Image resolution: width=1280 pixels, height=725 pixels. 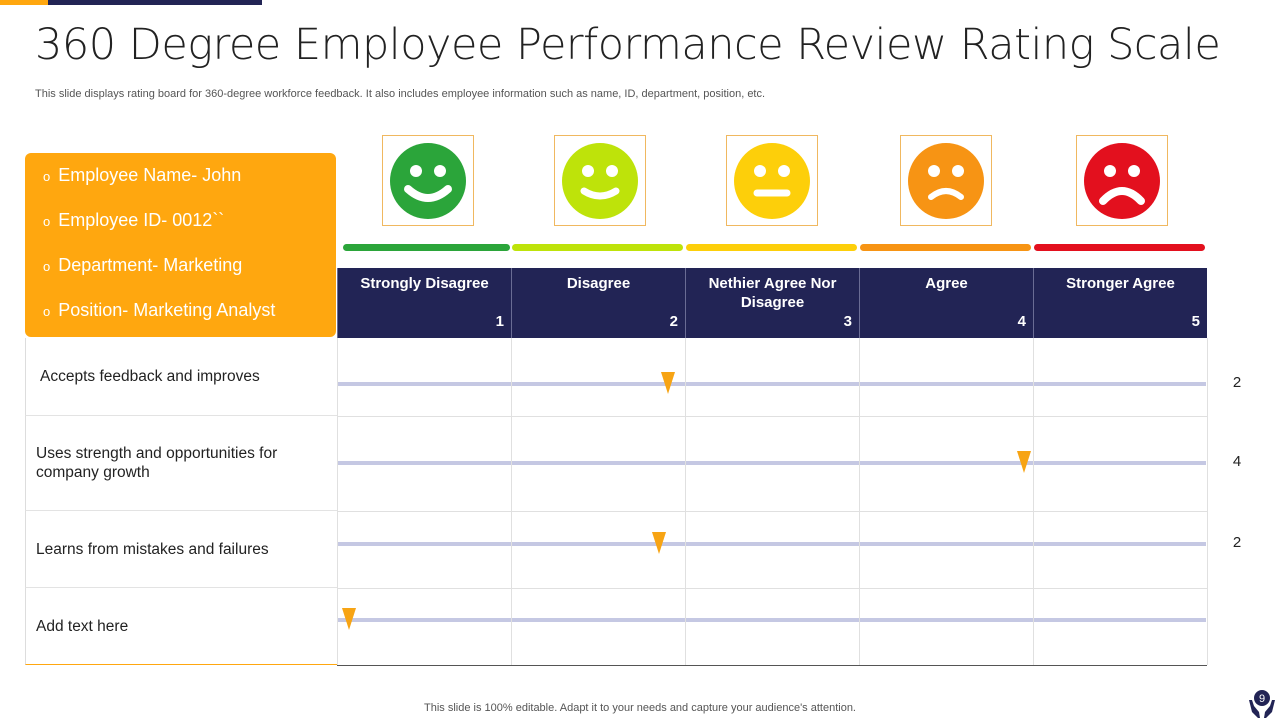 I want to click on smile-face-icon, so click(x=600, y=180).